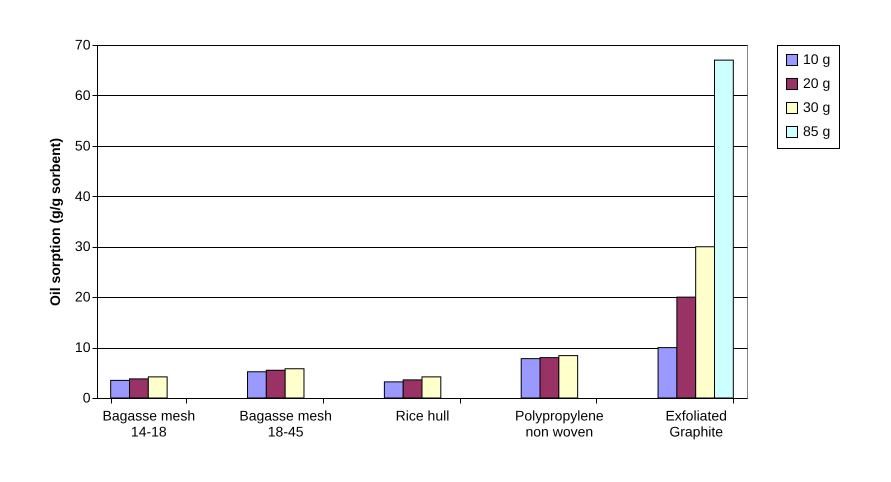  What do you see at coordinates (816, 131) in the screenshot?
I see `legend-label: 85 g` at bounding box center [816, 131].